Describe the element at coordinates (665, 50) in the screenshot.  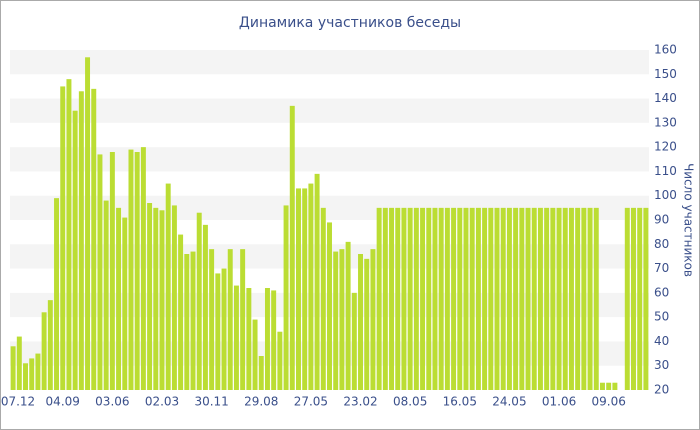
I see `y-tick-label: 160` at that location.